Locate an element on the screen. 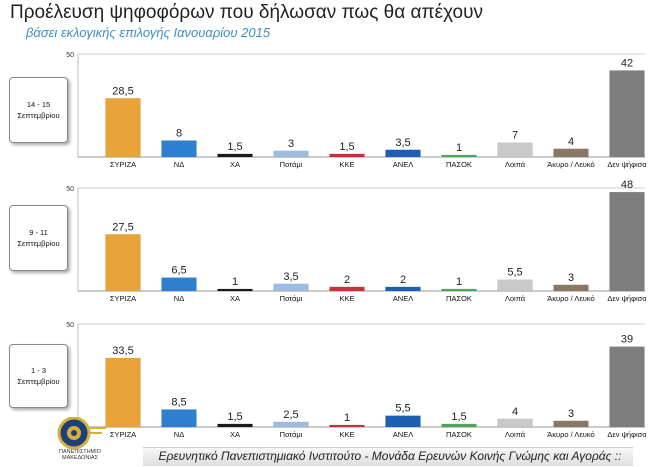 Image resolution: width=660 pixels, height=467 pixels. footer-bar is located at coordinates (388, 456).